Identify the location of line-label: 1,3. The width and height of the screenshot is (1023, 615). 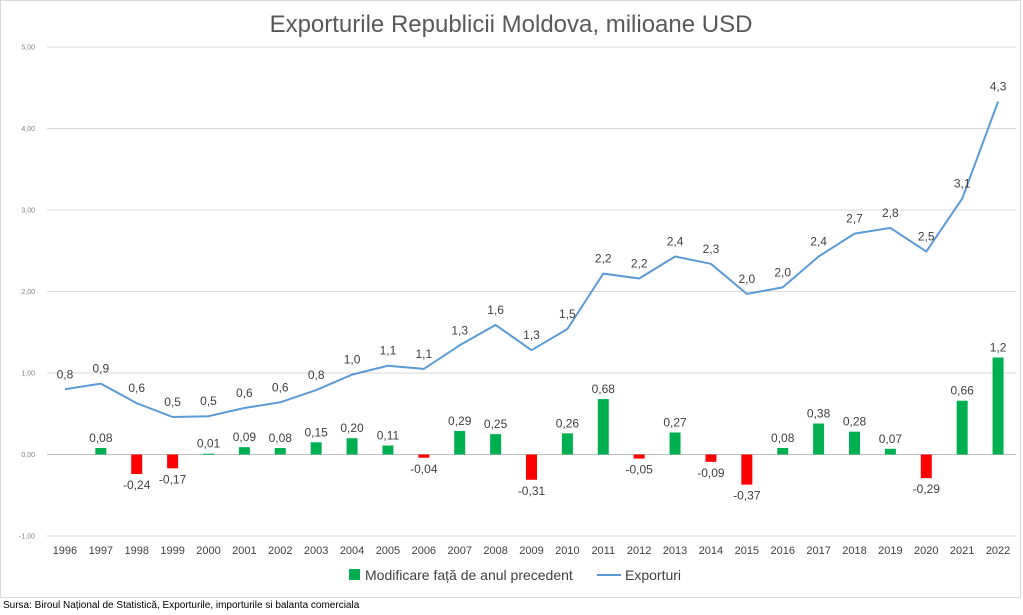
(459, 330).